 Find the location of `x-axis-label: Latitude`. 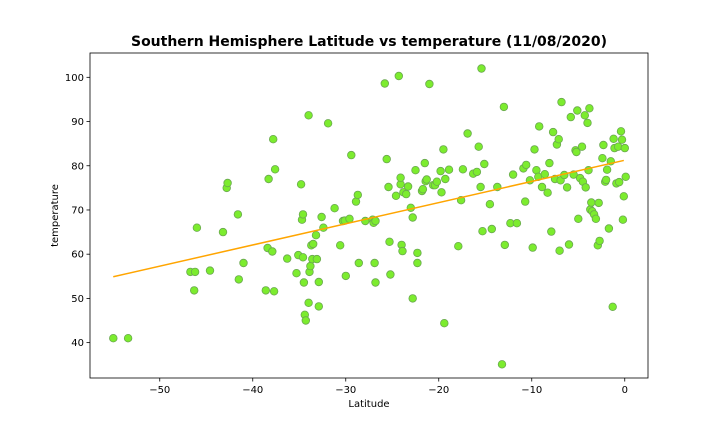

x-axis-label: Latitude is located at coordinates (368, 404).